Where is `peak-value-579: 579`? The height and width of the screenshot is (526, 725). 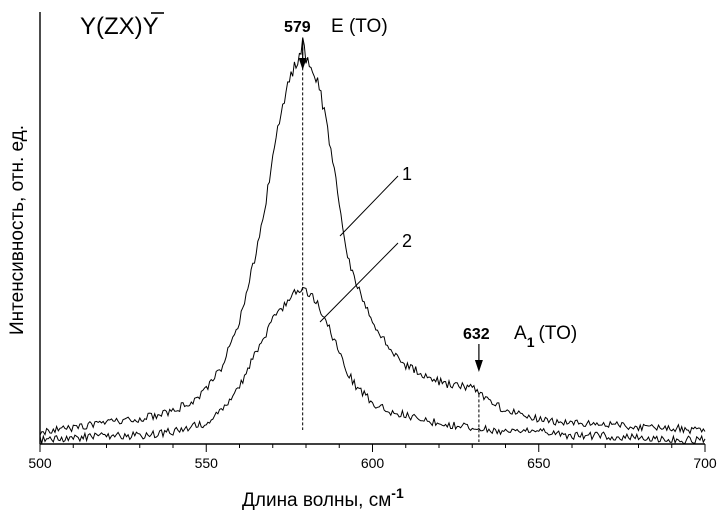
peak-value-579: 579 is located at coordinates (297, 27).